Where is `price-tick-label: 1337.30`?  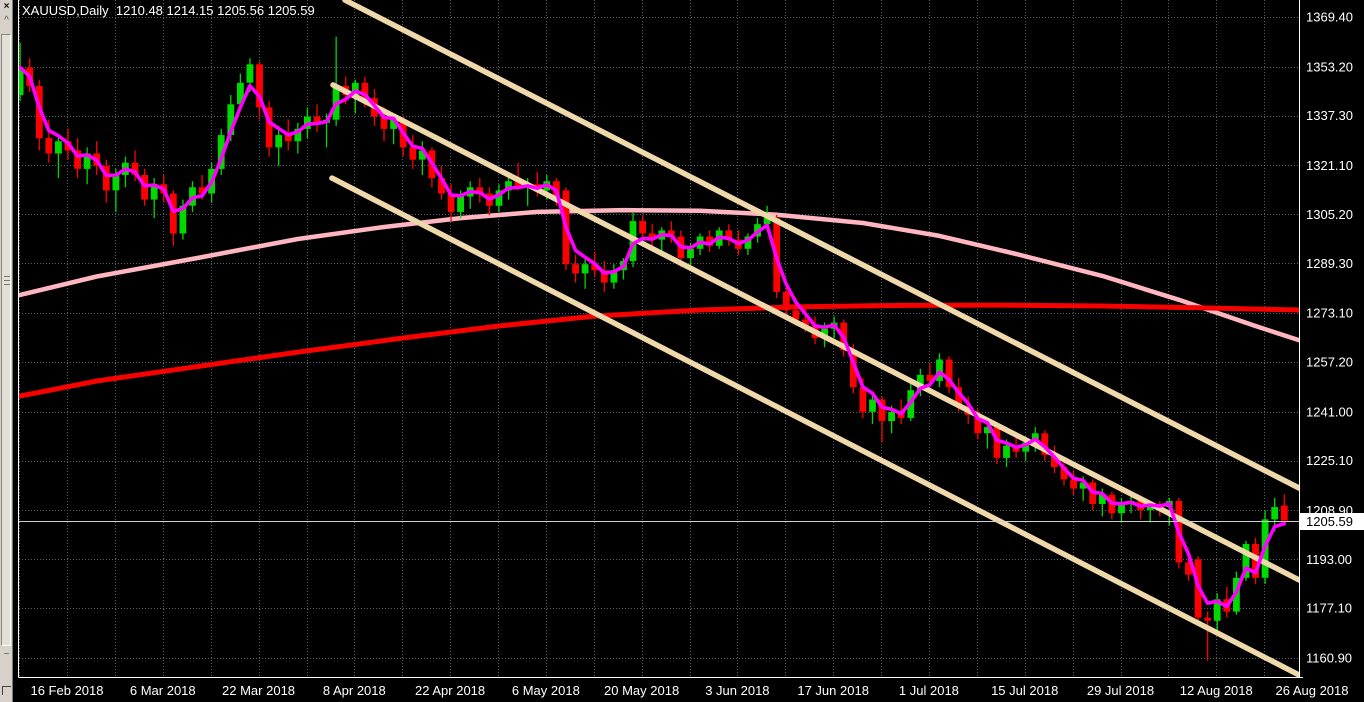 price-tick-label: 1337.30 is located at coordinates (1329, 115).